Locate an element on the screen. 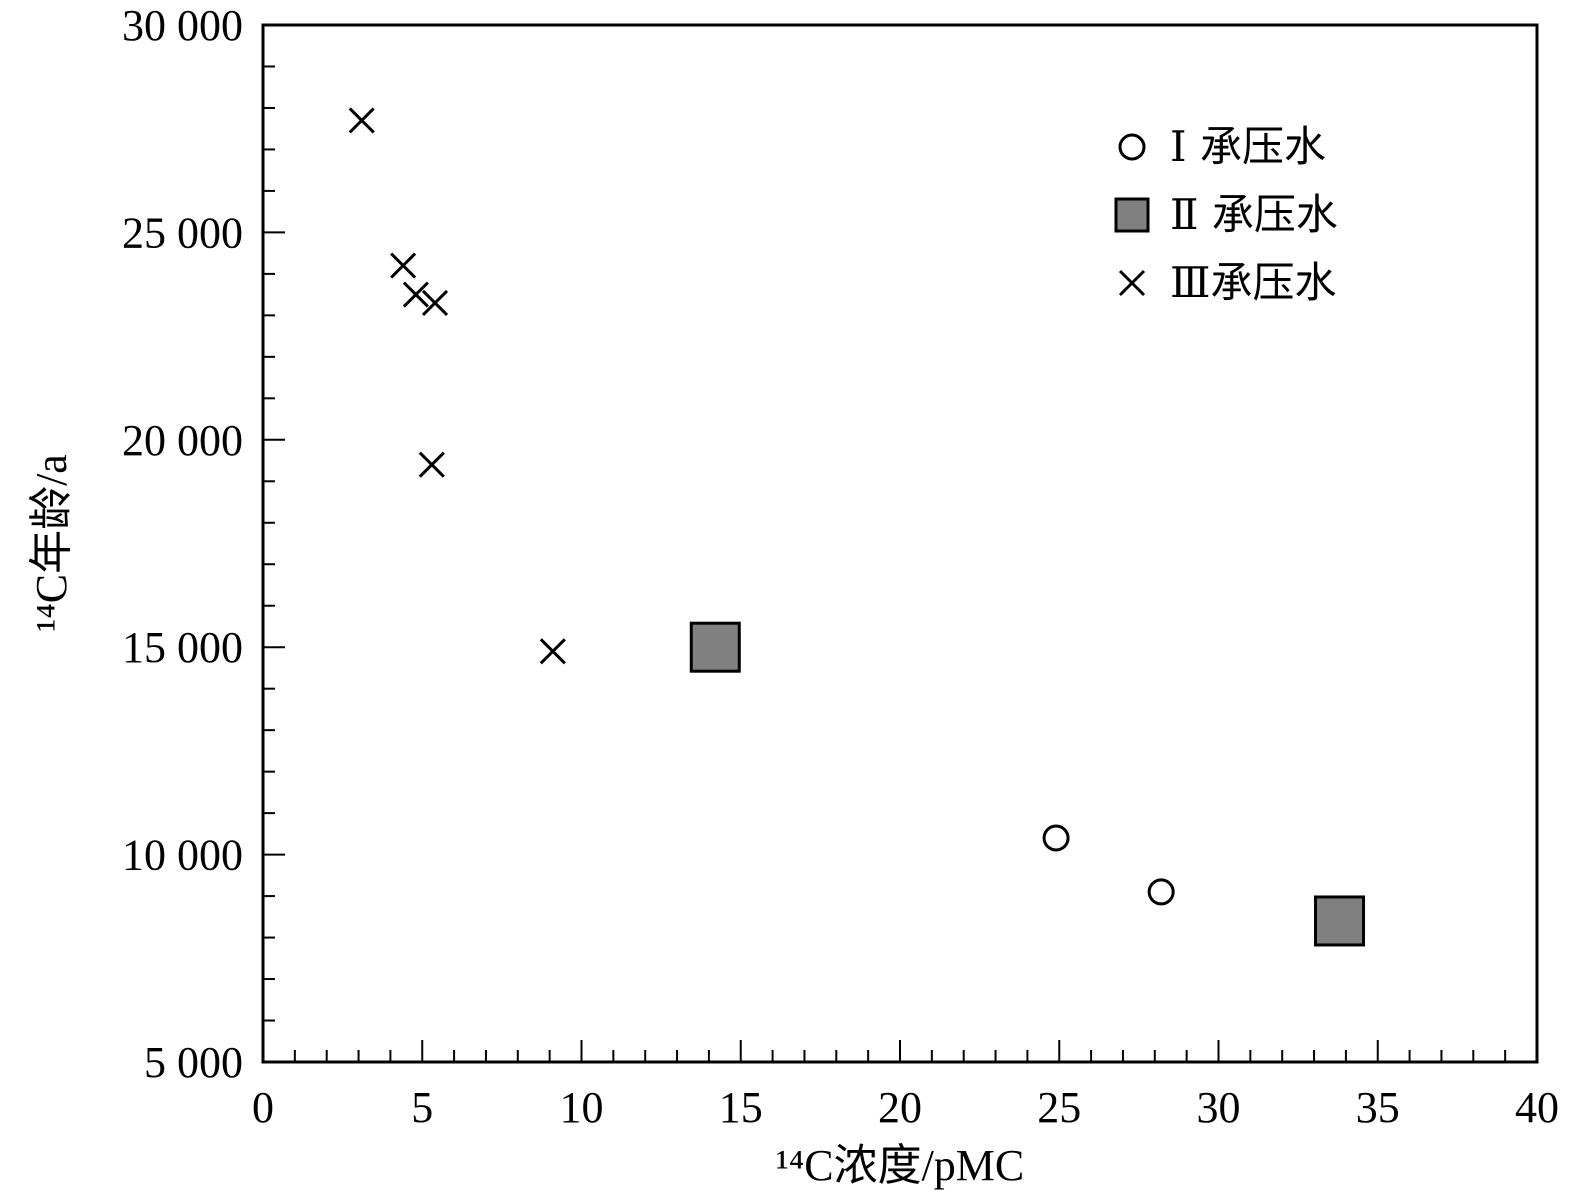  legend-label: Ⅱ 承压水 is located at coordinates (1254, 214).